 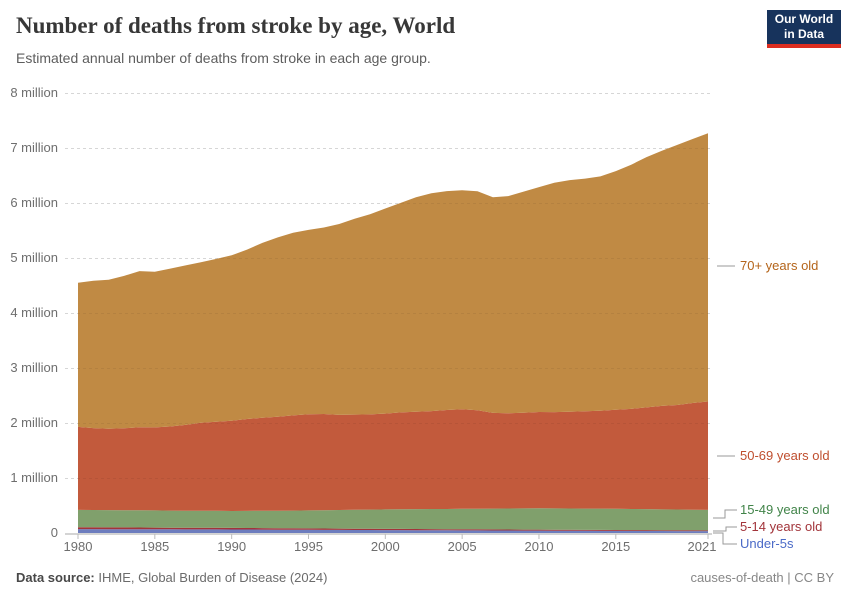 What do you see at coordinates (767, 543) in the screenshot?
I see `series-label-under-5s: Under-5s` at bounding box center [767, 543].